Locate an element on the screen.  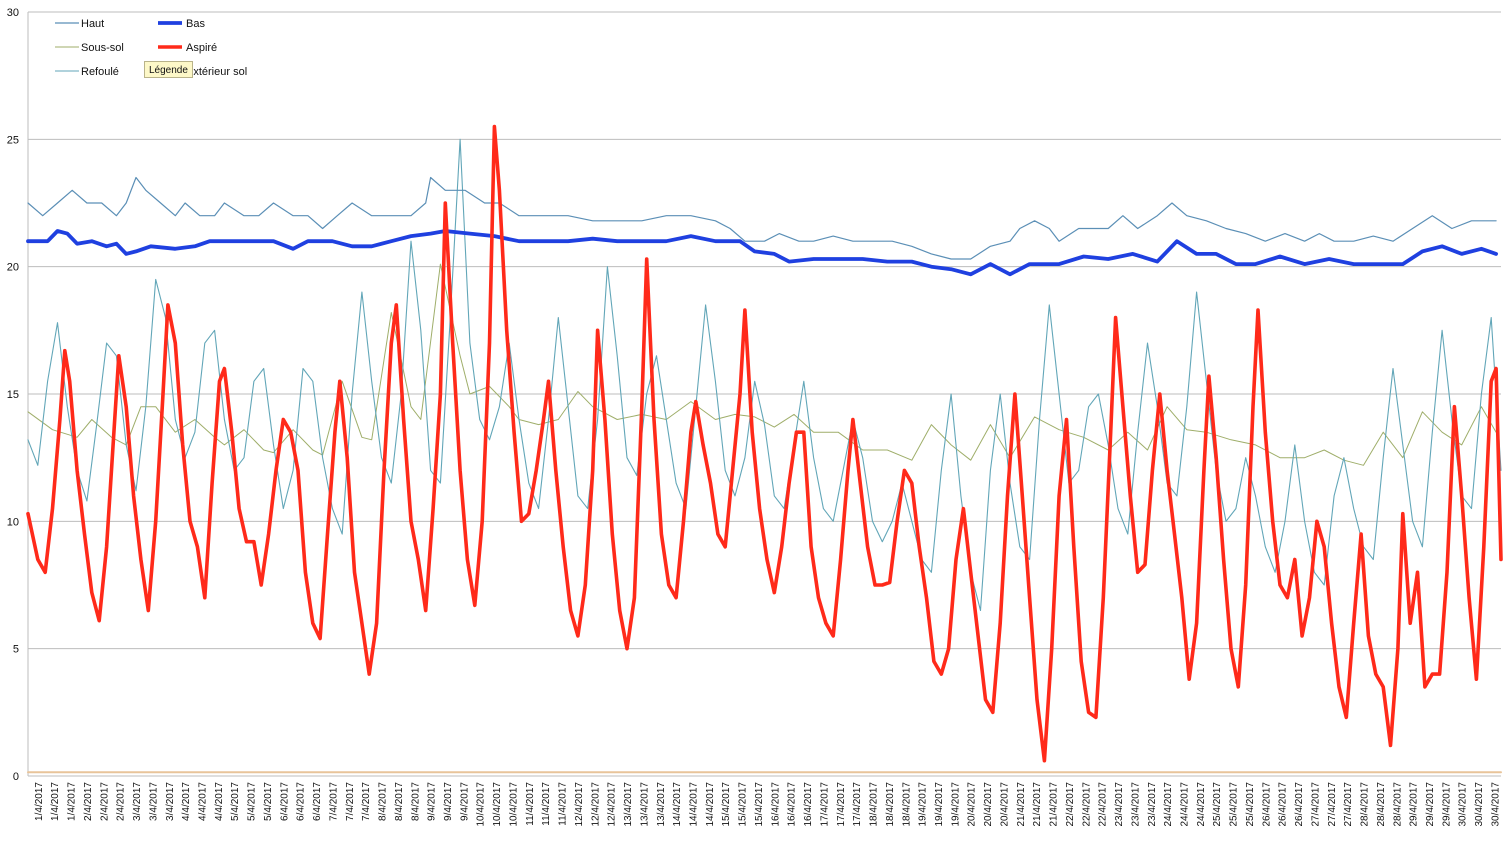
x-tick-label: 27/4/2017 is located at coordinates (1348, 804).